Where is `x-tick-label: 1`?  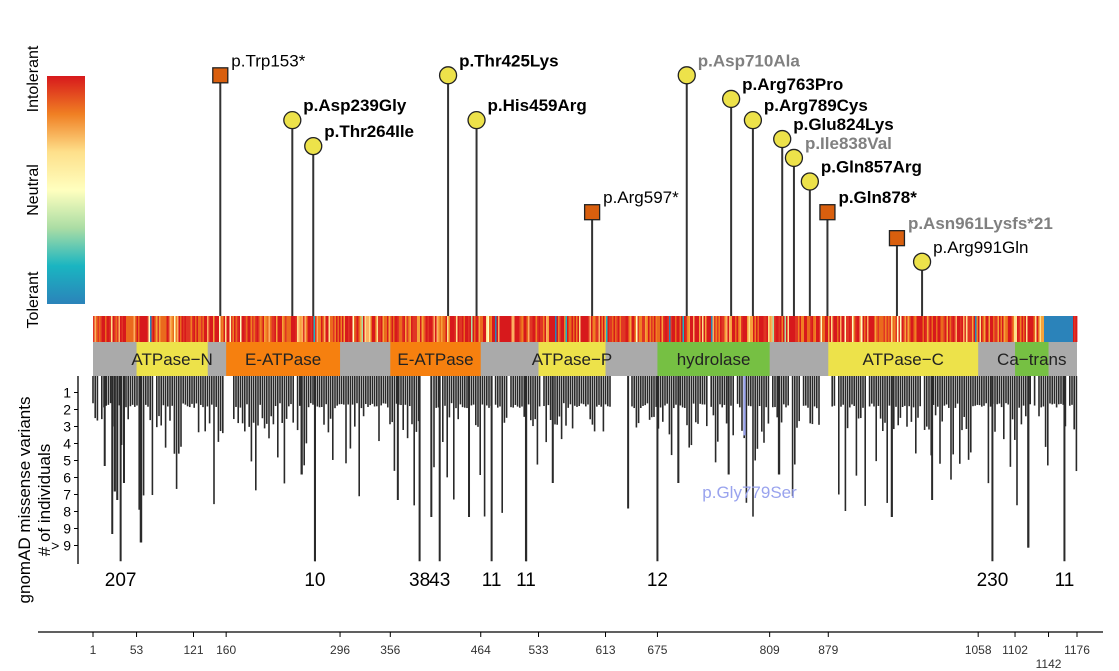
x-tick-label: 1 is located at coordinates (93, 650).